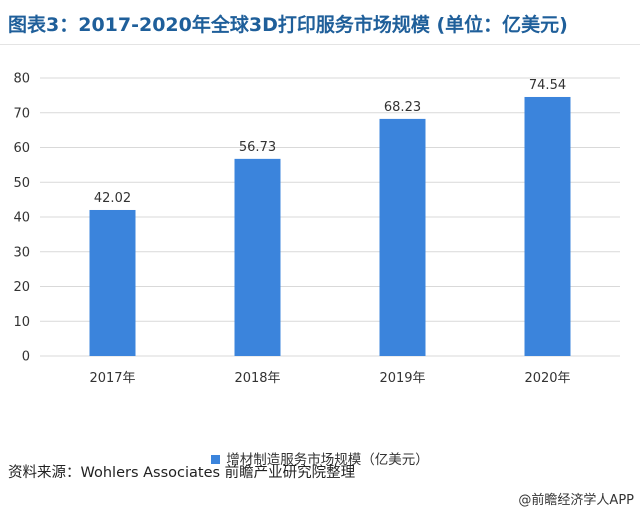 The height and width of the screenshot is (511, 640). I want to click on x-tick-label: 2020年, so click(547, 378).